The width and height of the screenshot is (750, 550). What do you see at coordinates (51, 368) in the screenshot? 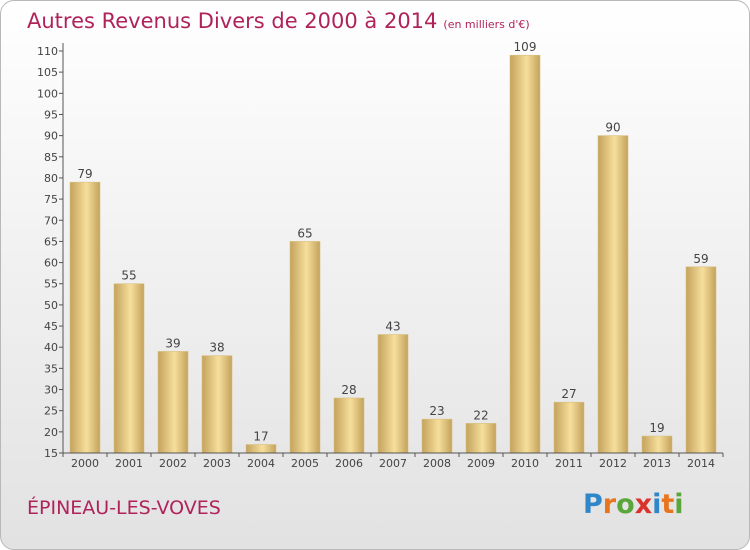
I see `y-tick-label: 35` at bounding box center [51, 368].